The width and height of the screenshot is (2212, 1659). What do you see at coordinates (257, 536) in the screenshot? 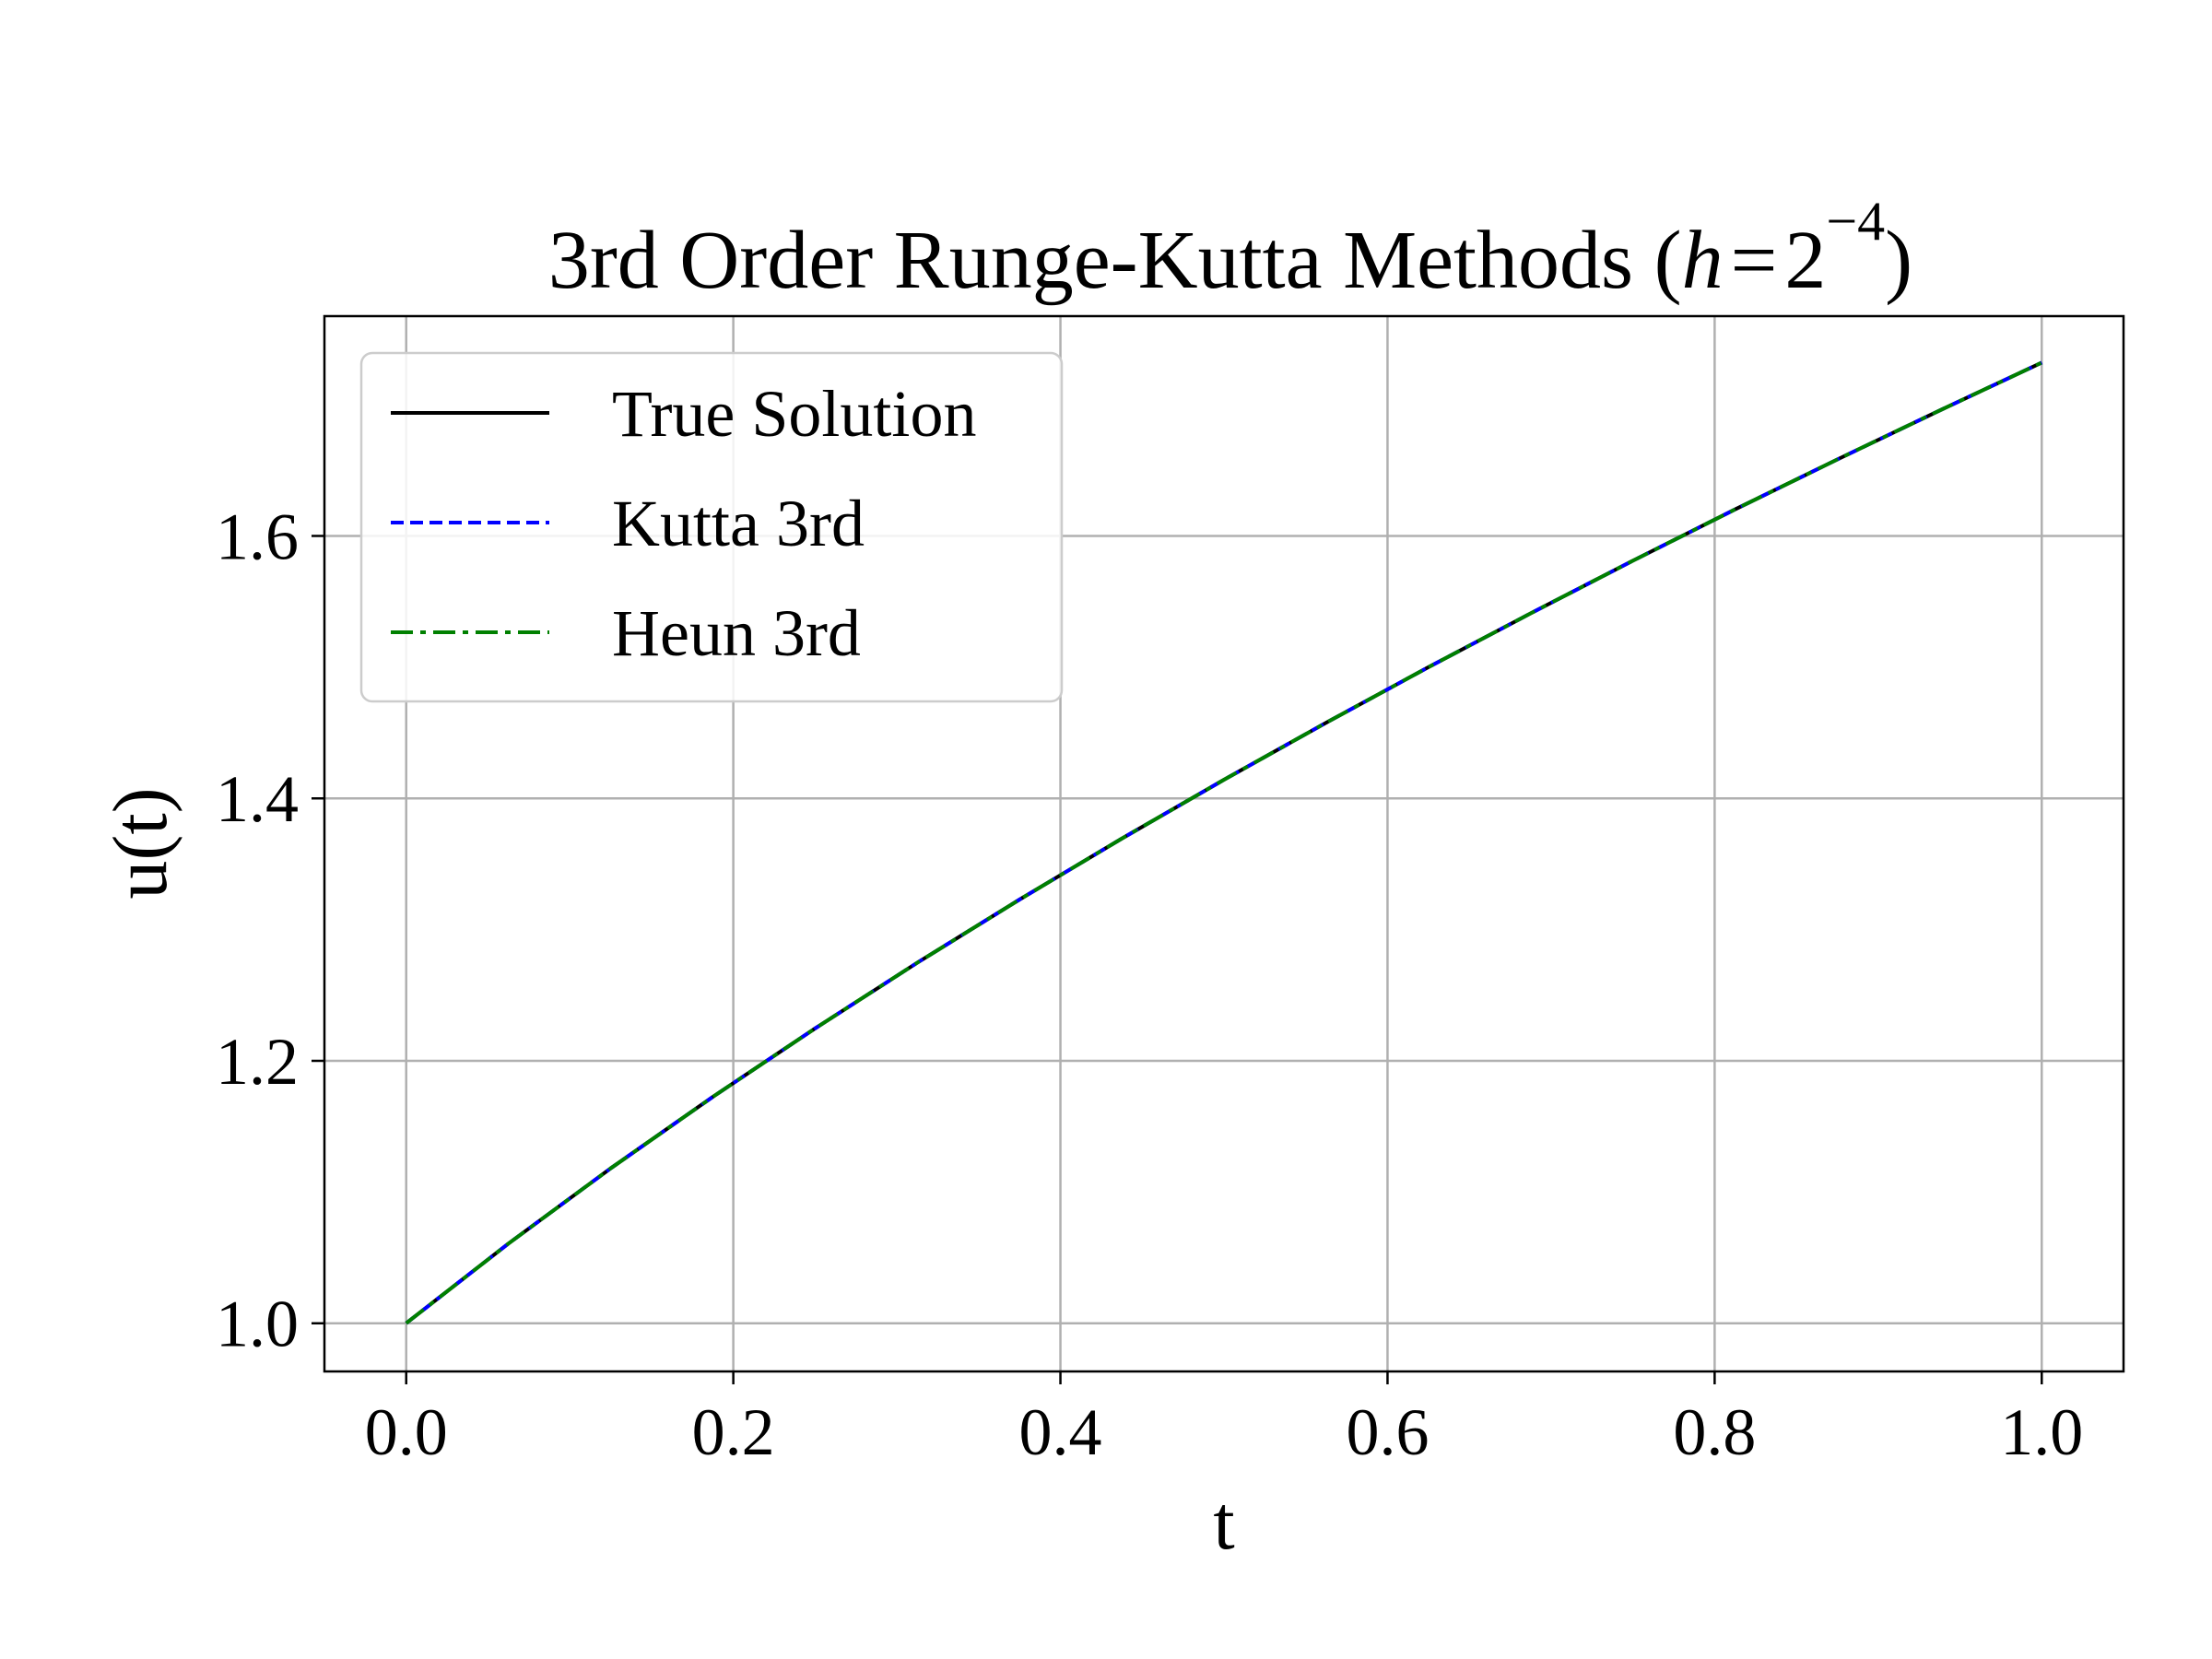
I see `y-tick-label: 1.6` at bounding box center [257, 536].